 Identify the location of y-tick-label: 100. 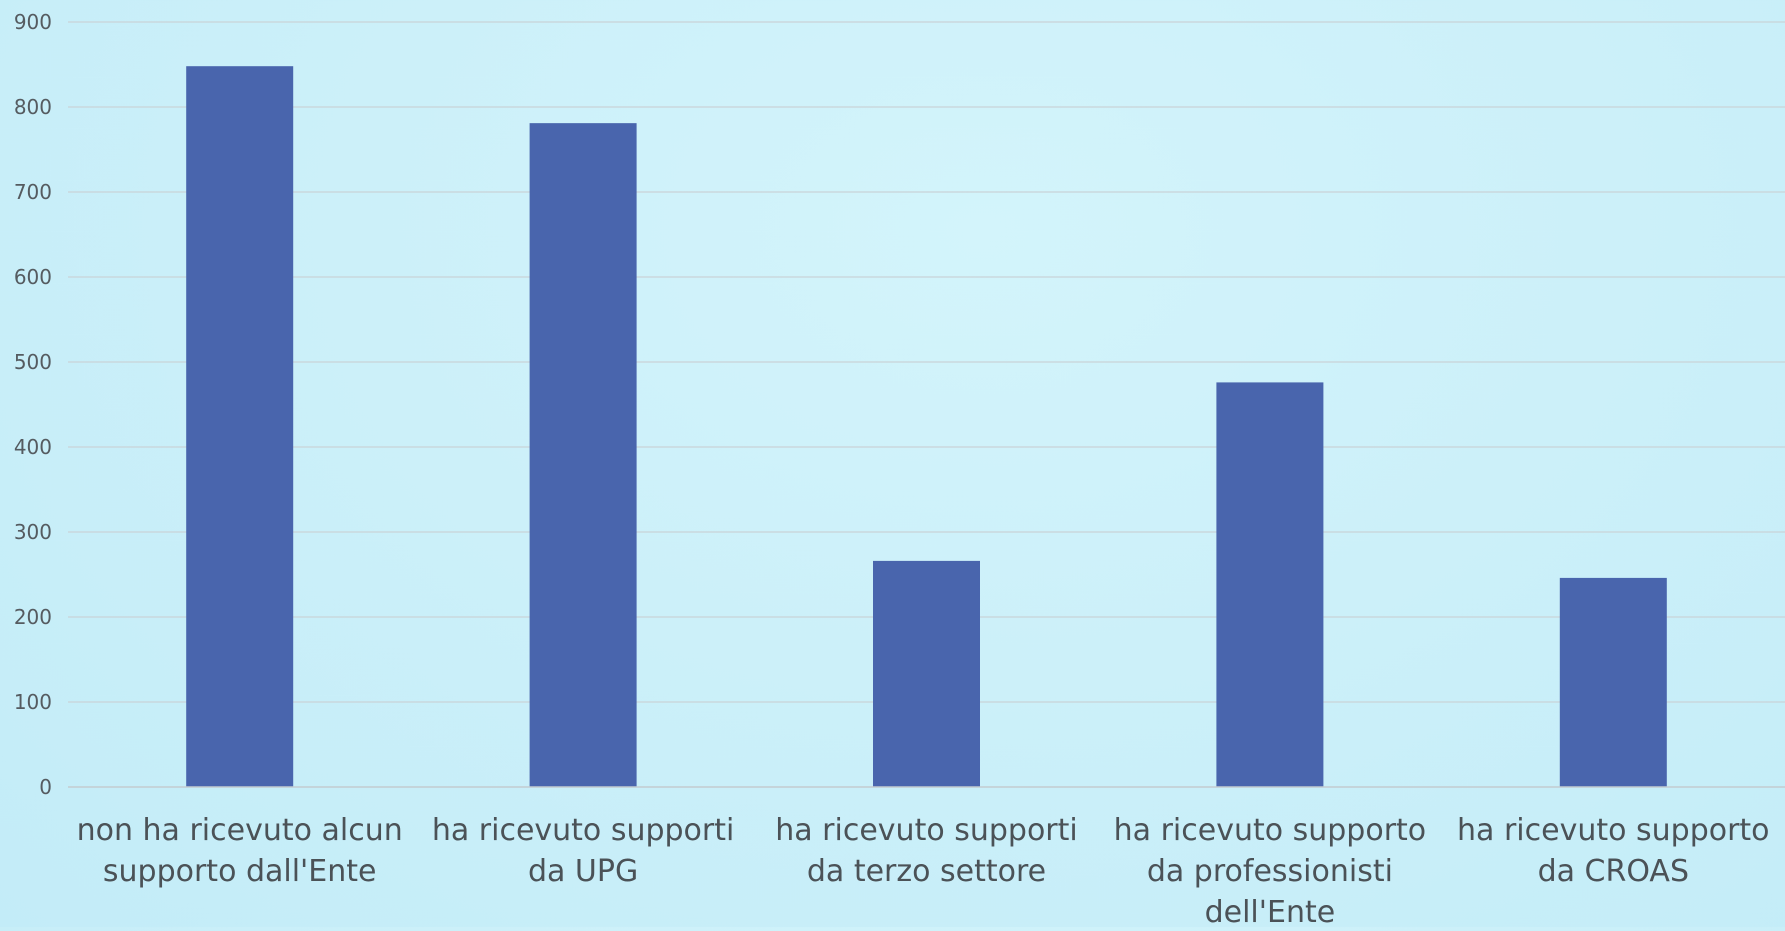
(33, 702).